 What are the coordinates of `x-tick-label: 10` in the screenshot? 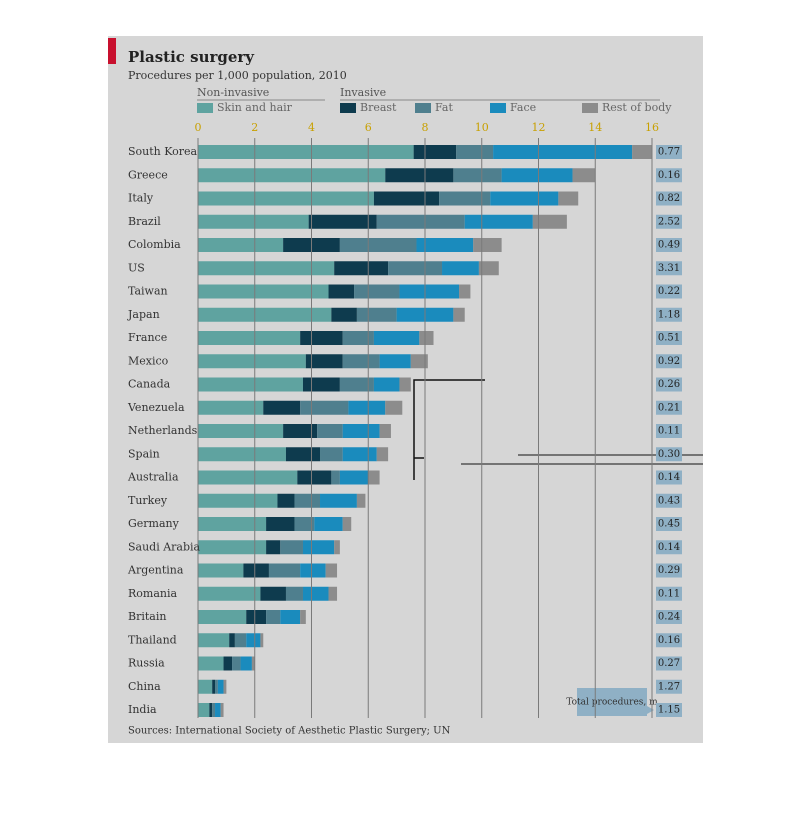 It's located at (482, 127).